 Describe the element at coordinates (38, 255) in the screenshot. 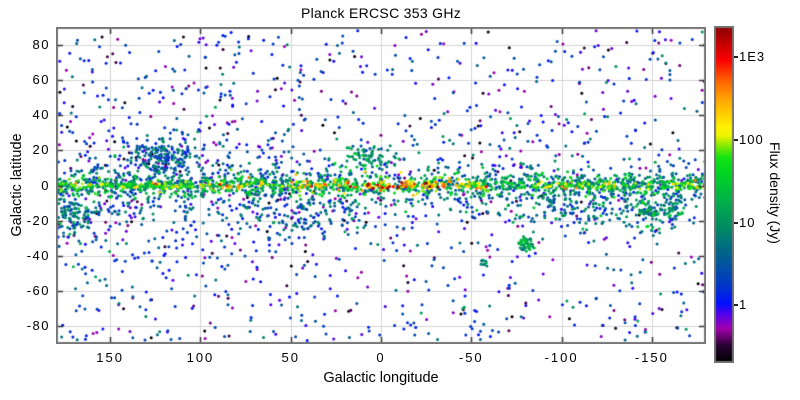

I see `y-tick-label: -40` at that location.